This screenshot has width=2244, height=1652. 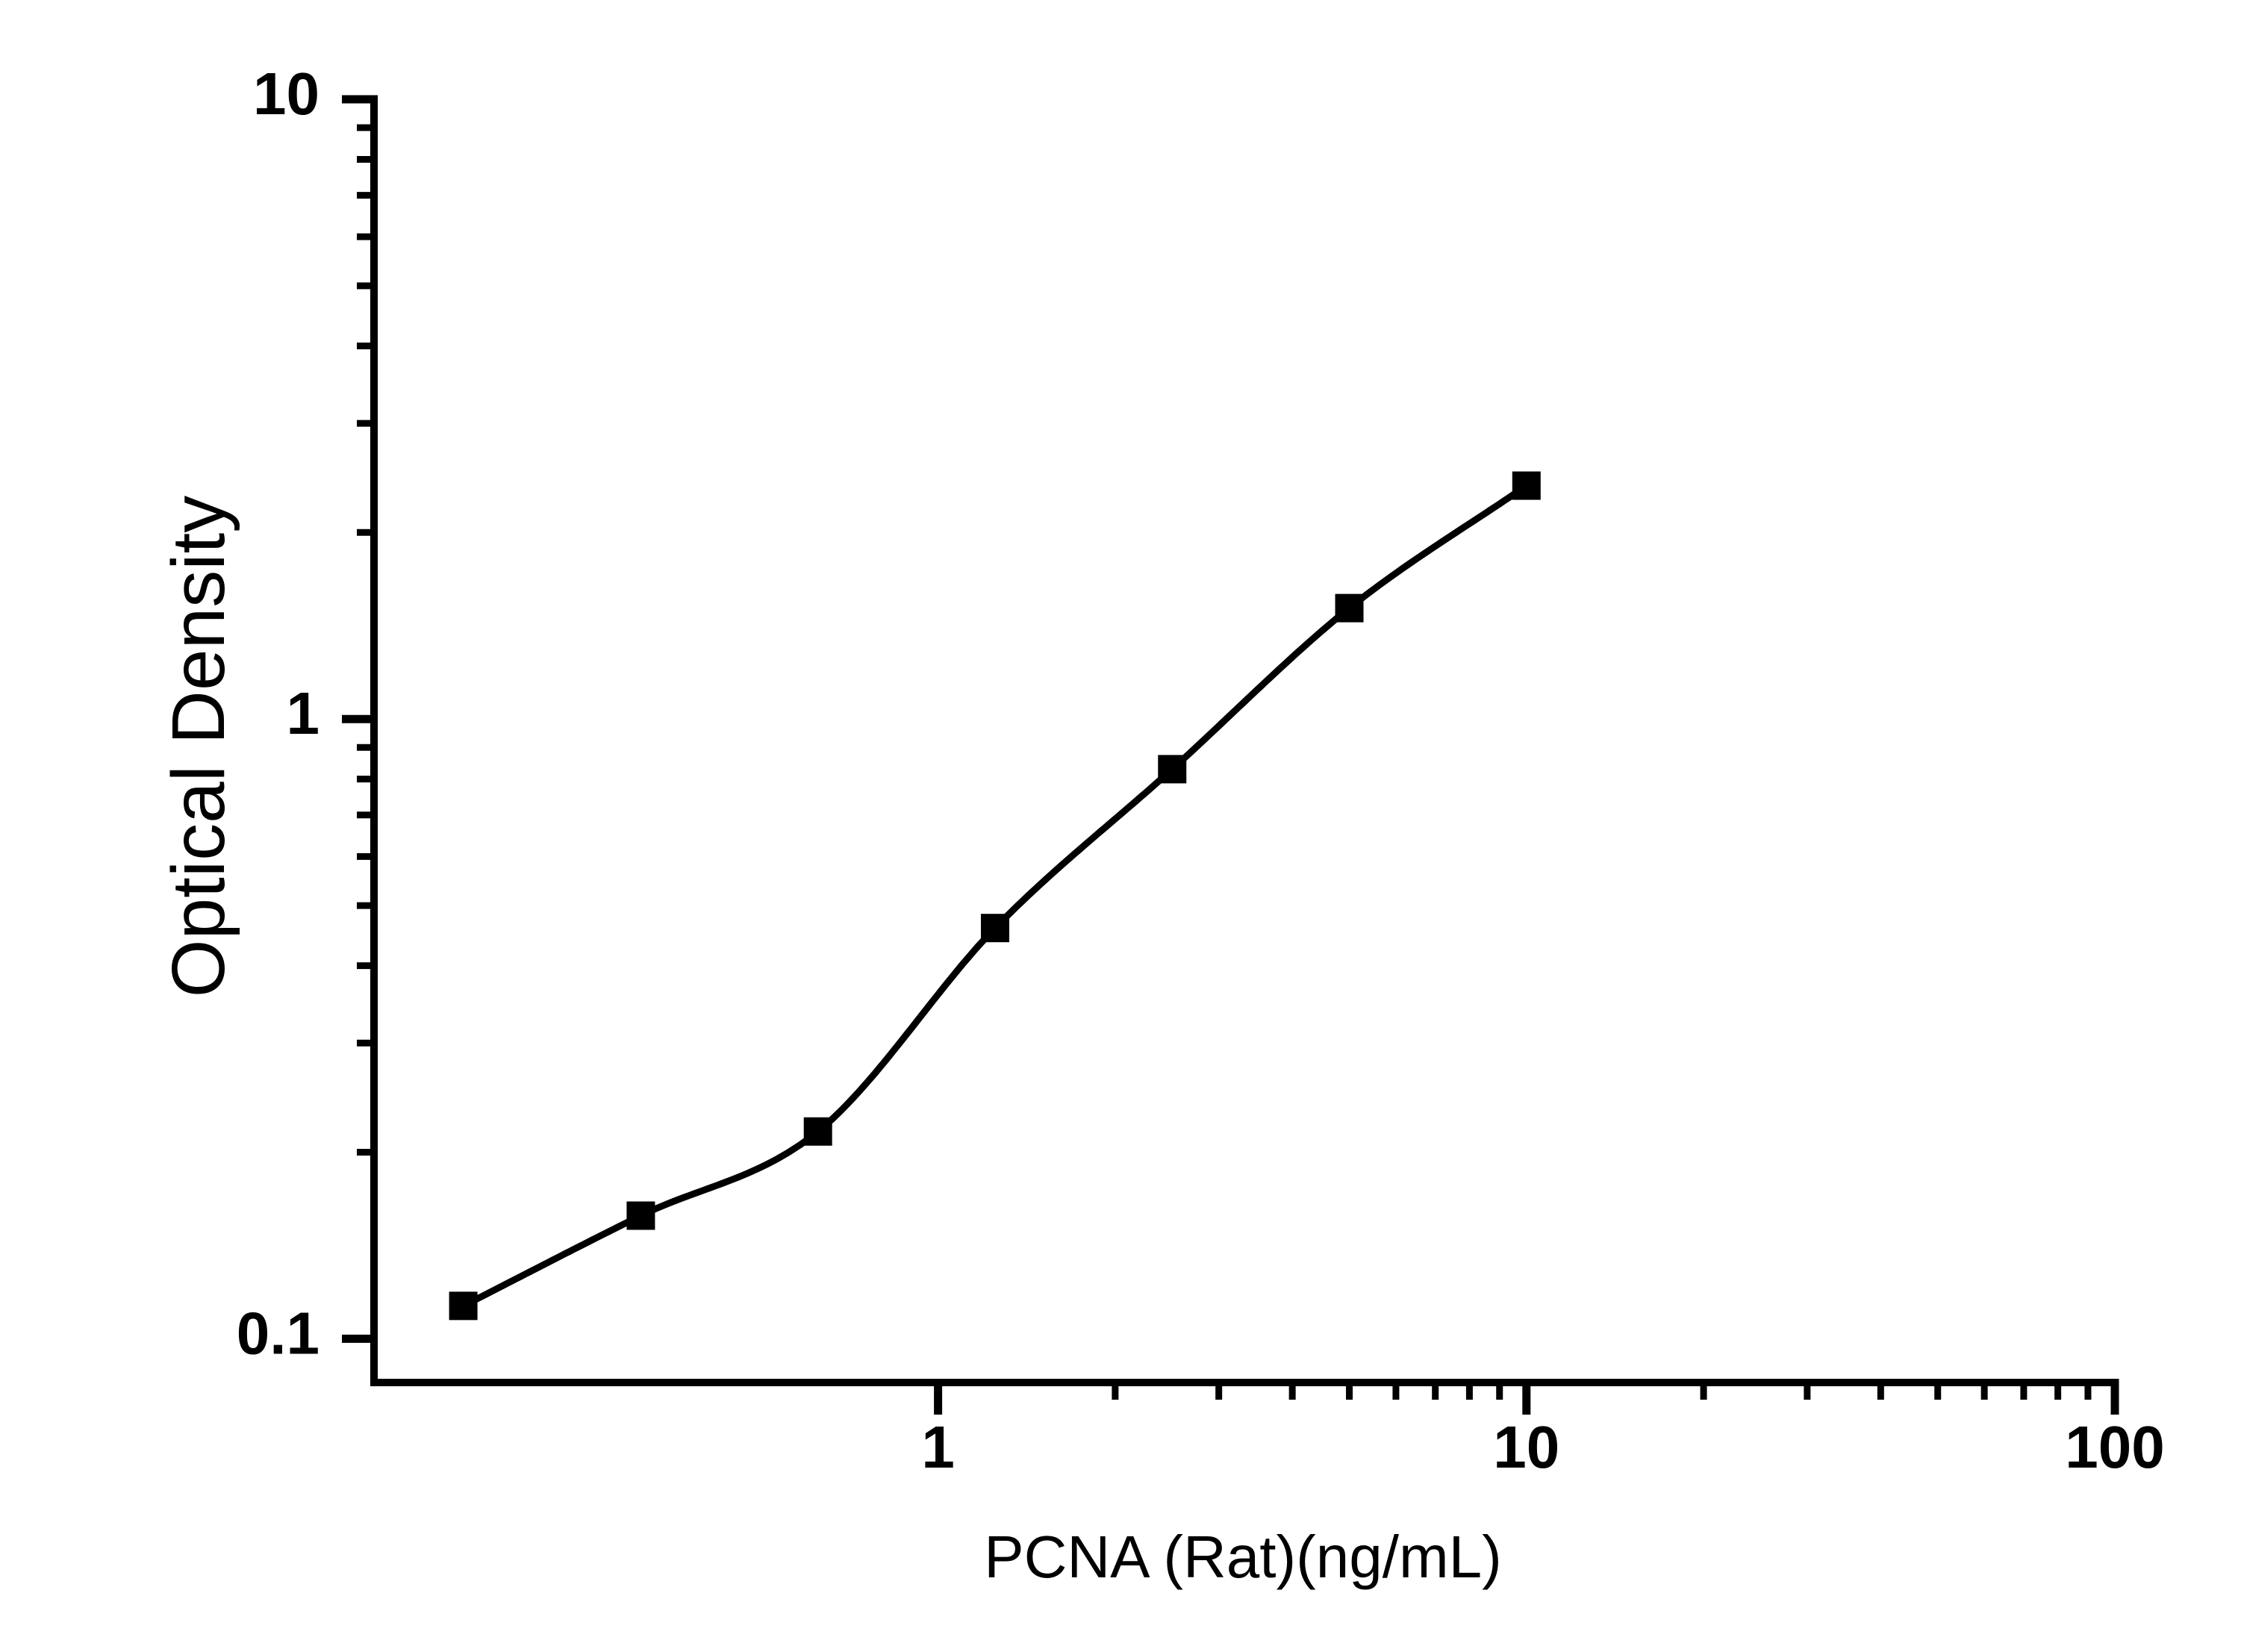 What do you see at coordinates (2114, 1447) in the screenshot?
I see `x-tick-label: 100` at bounding box center [2114, 1447].